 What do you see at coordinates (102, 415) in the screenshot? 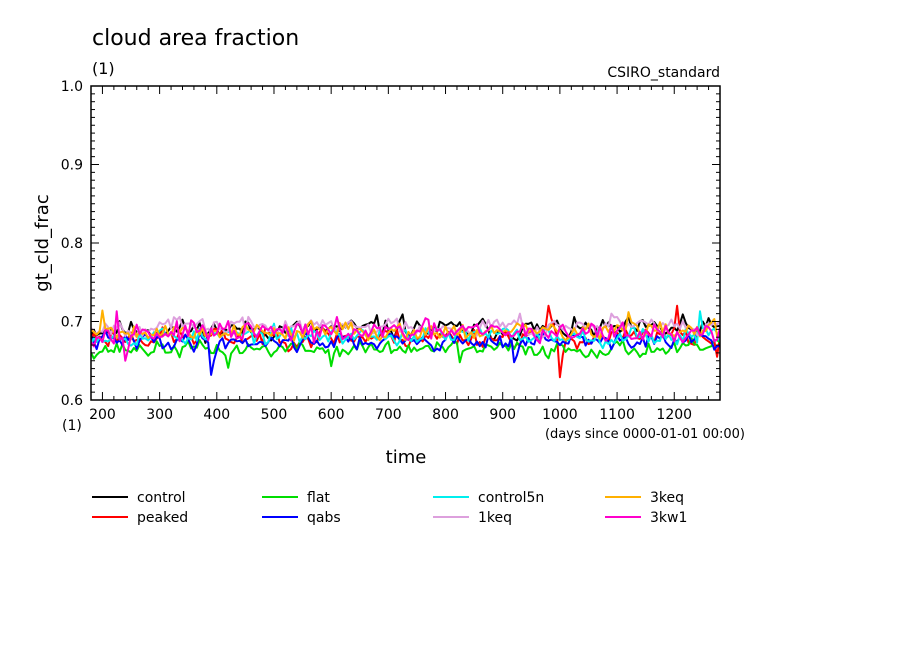
I see `x-tick-label: 200` at bounding box center [102, 415].